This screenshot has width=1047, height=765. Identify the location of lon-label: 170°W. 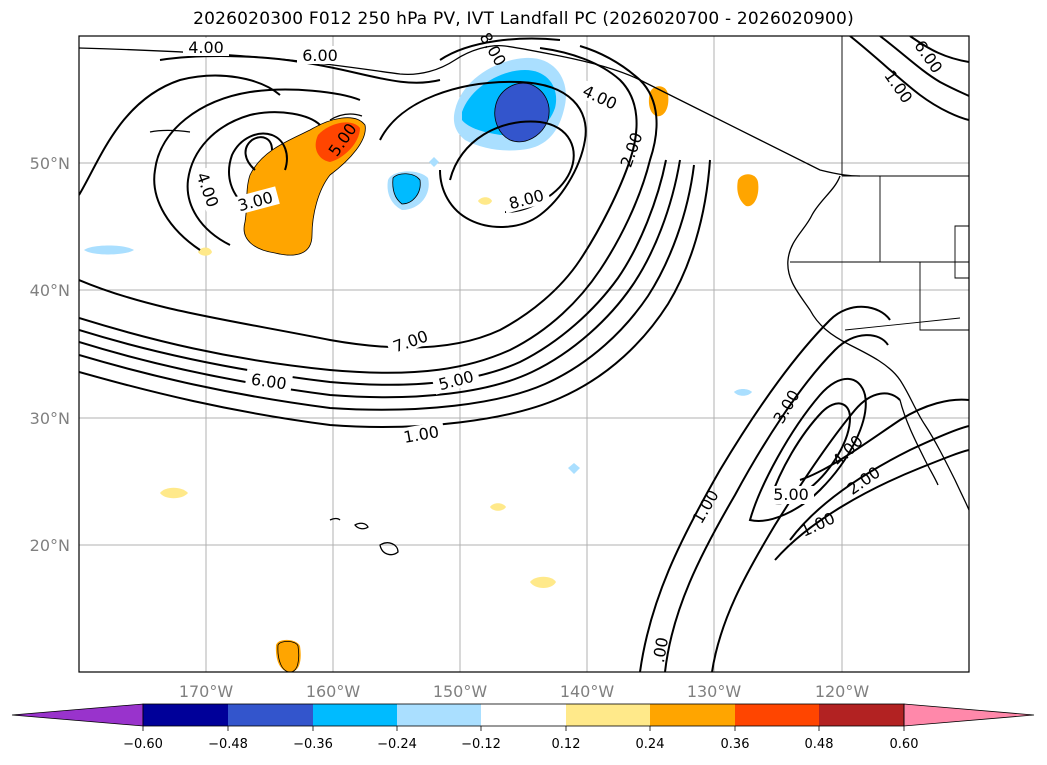
(206, 691).